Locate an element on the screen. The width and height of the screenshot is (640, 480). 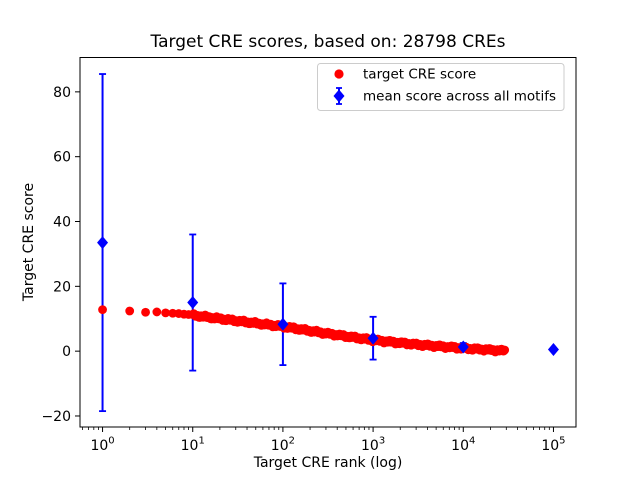
x-tick-label: 10³ is located at coordinates (373, 445).